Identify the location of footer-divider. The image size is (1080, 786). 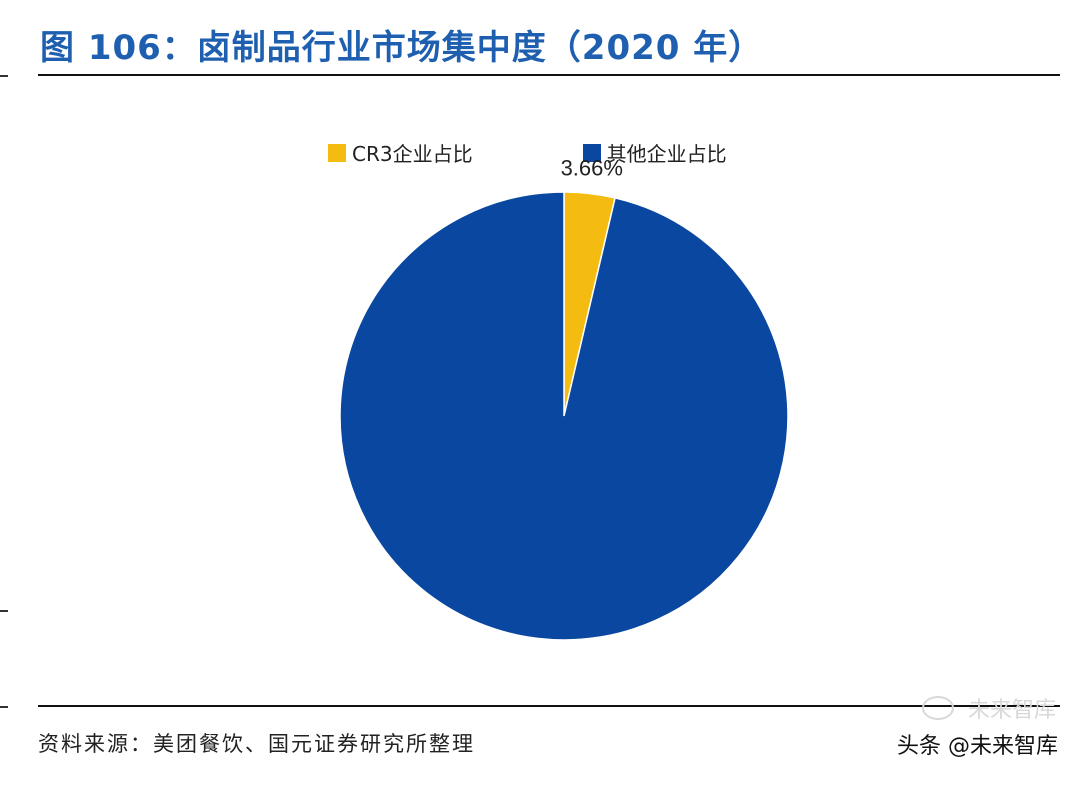
(549, 706).